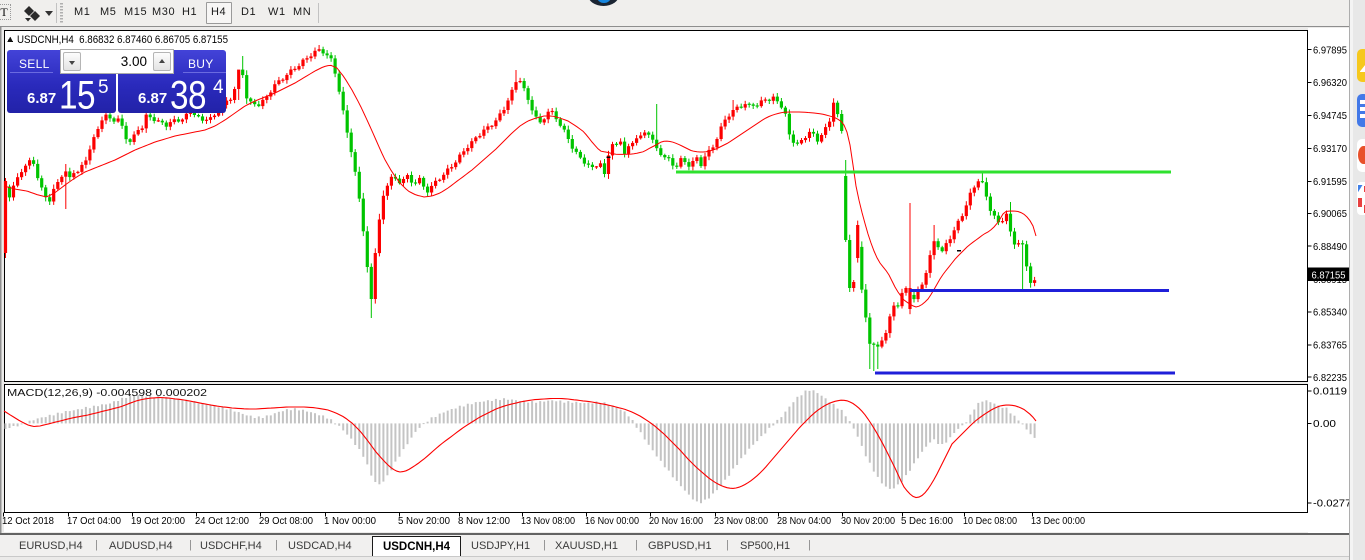  I want to click on svg-text: 8 Nov 12:00, so click(484, 521).